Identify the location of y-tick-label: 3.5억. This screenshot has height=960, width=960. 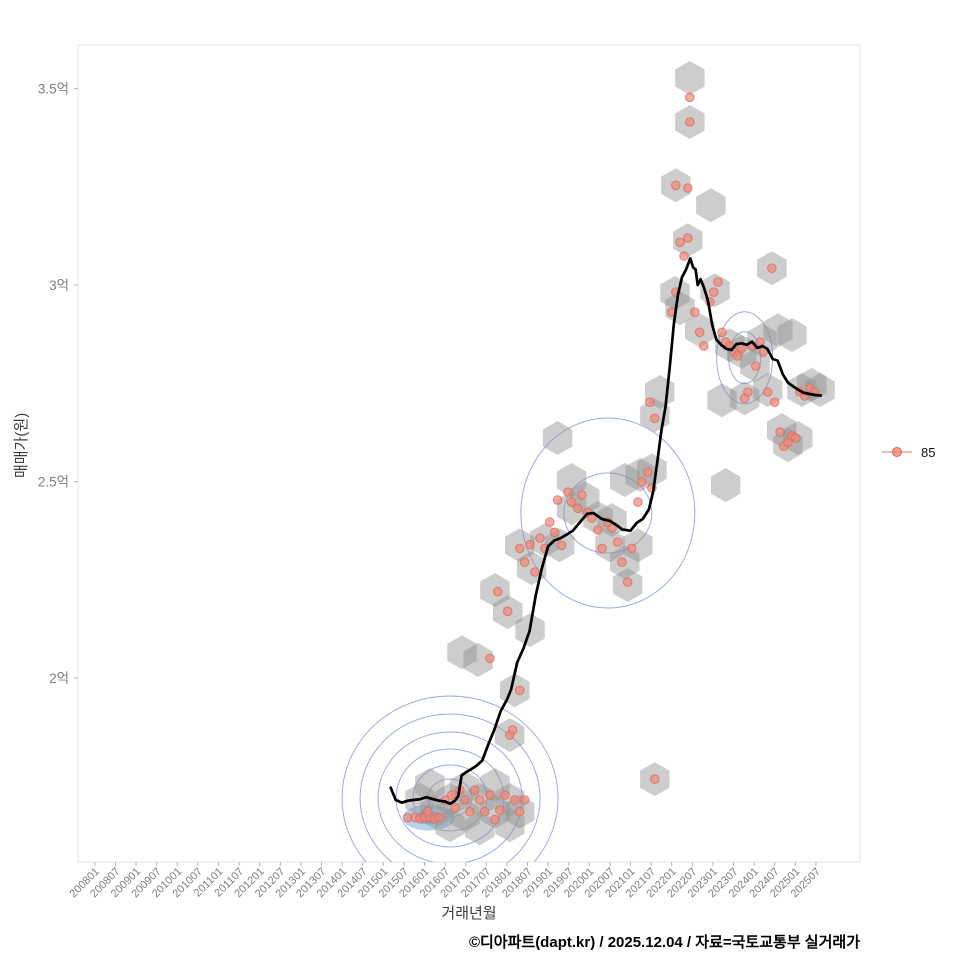
(53, 89).